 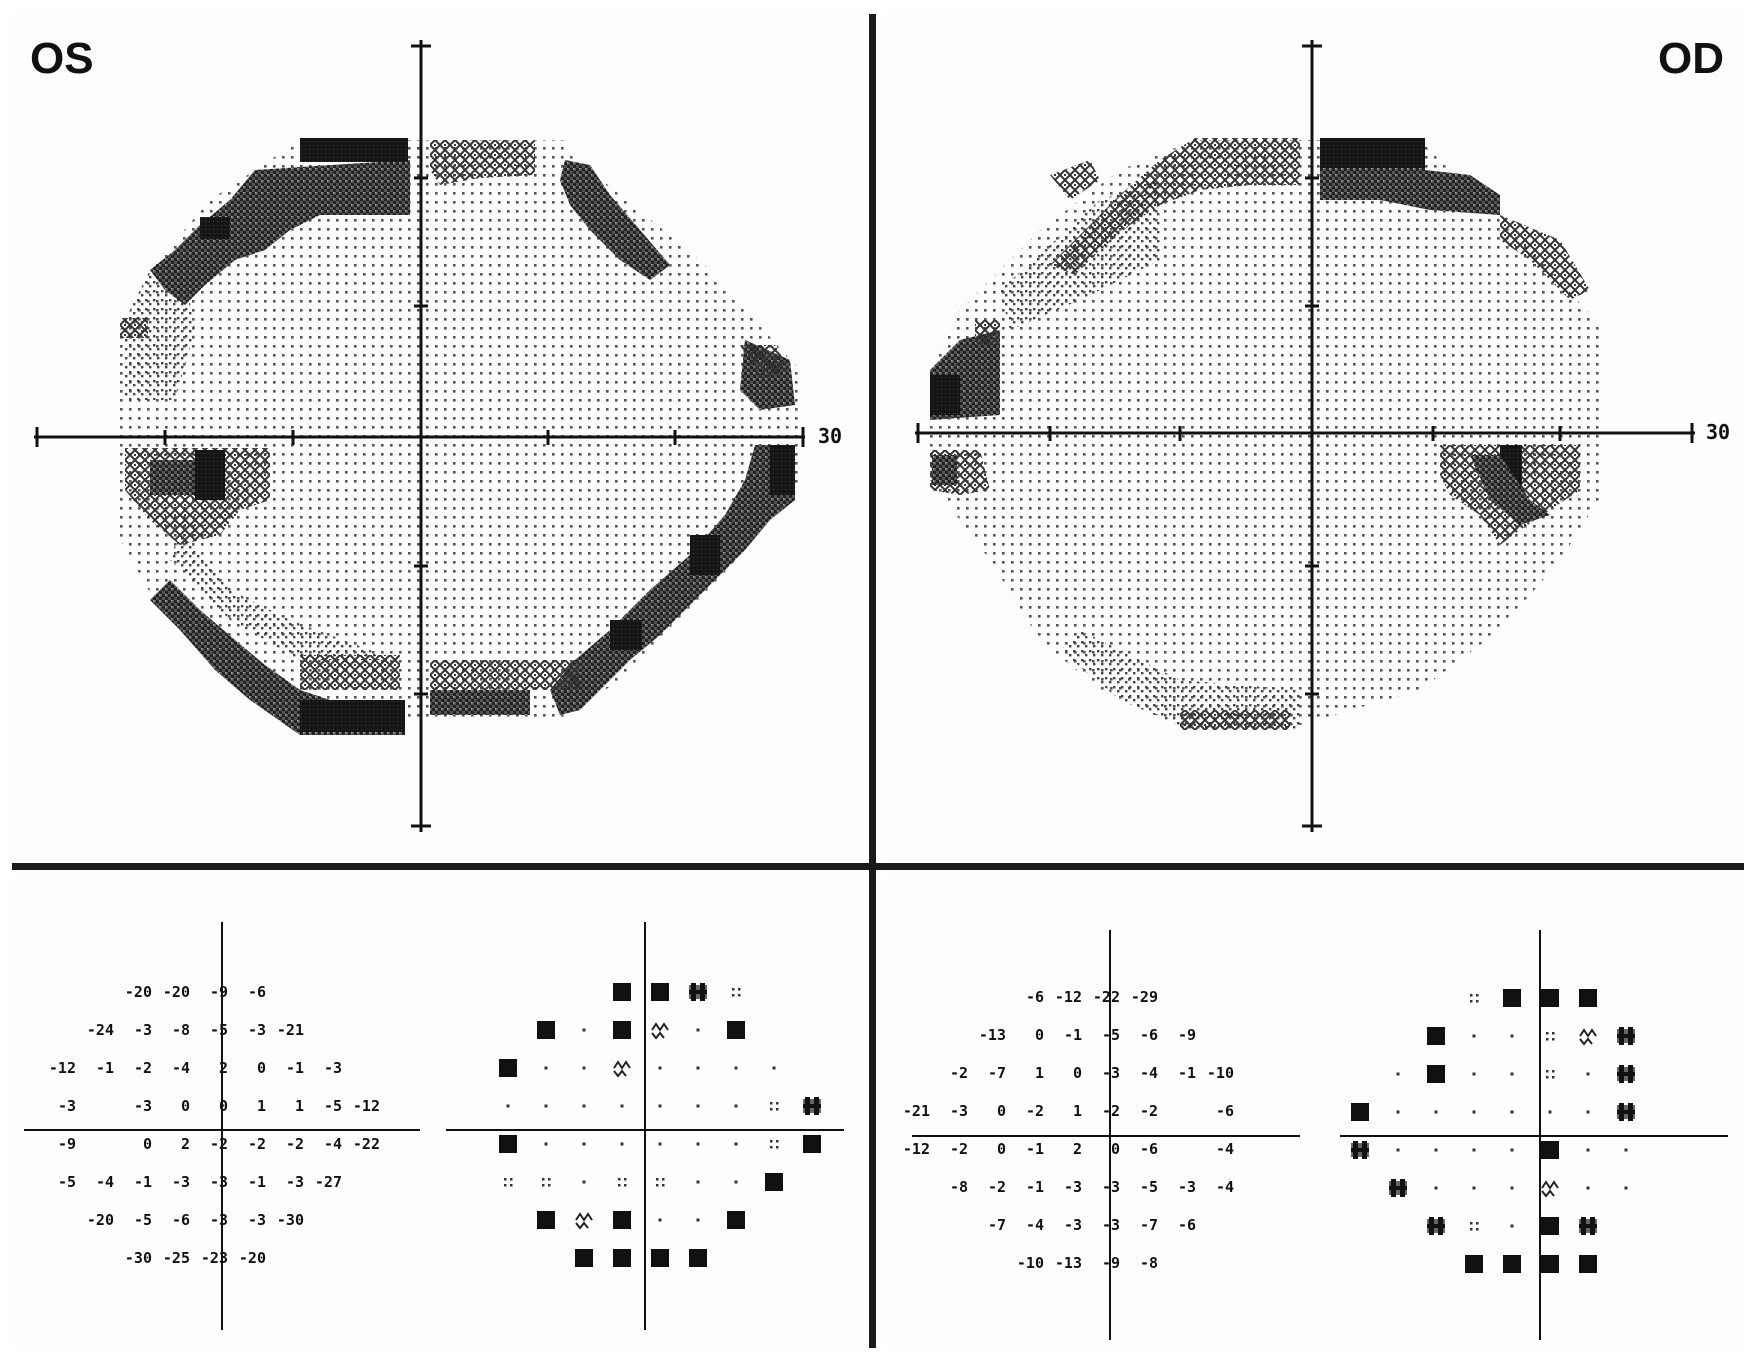 I want to click on os-deviation-value: -4, so click(x=333, y=1144).